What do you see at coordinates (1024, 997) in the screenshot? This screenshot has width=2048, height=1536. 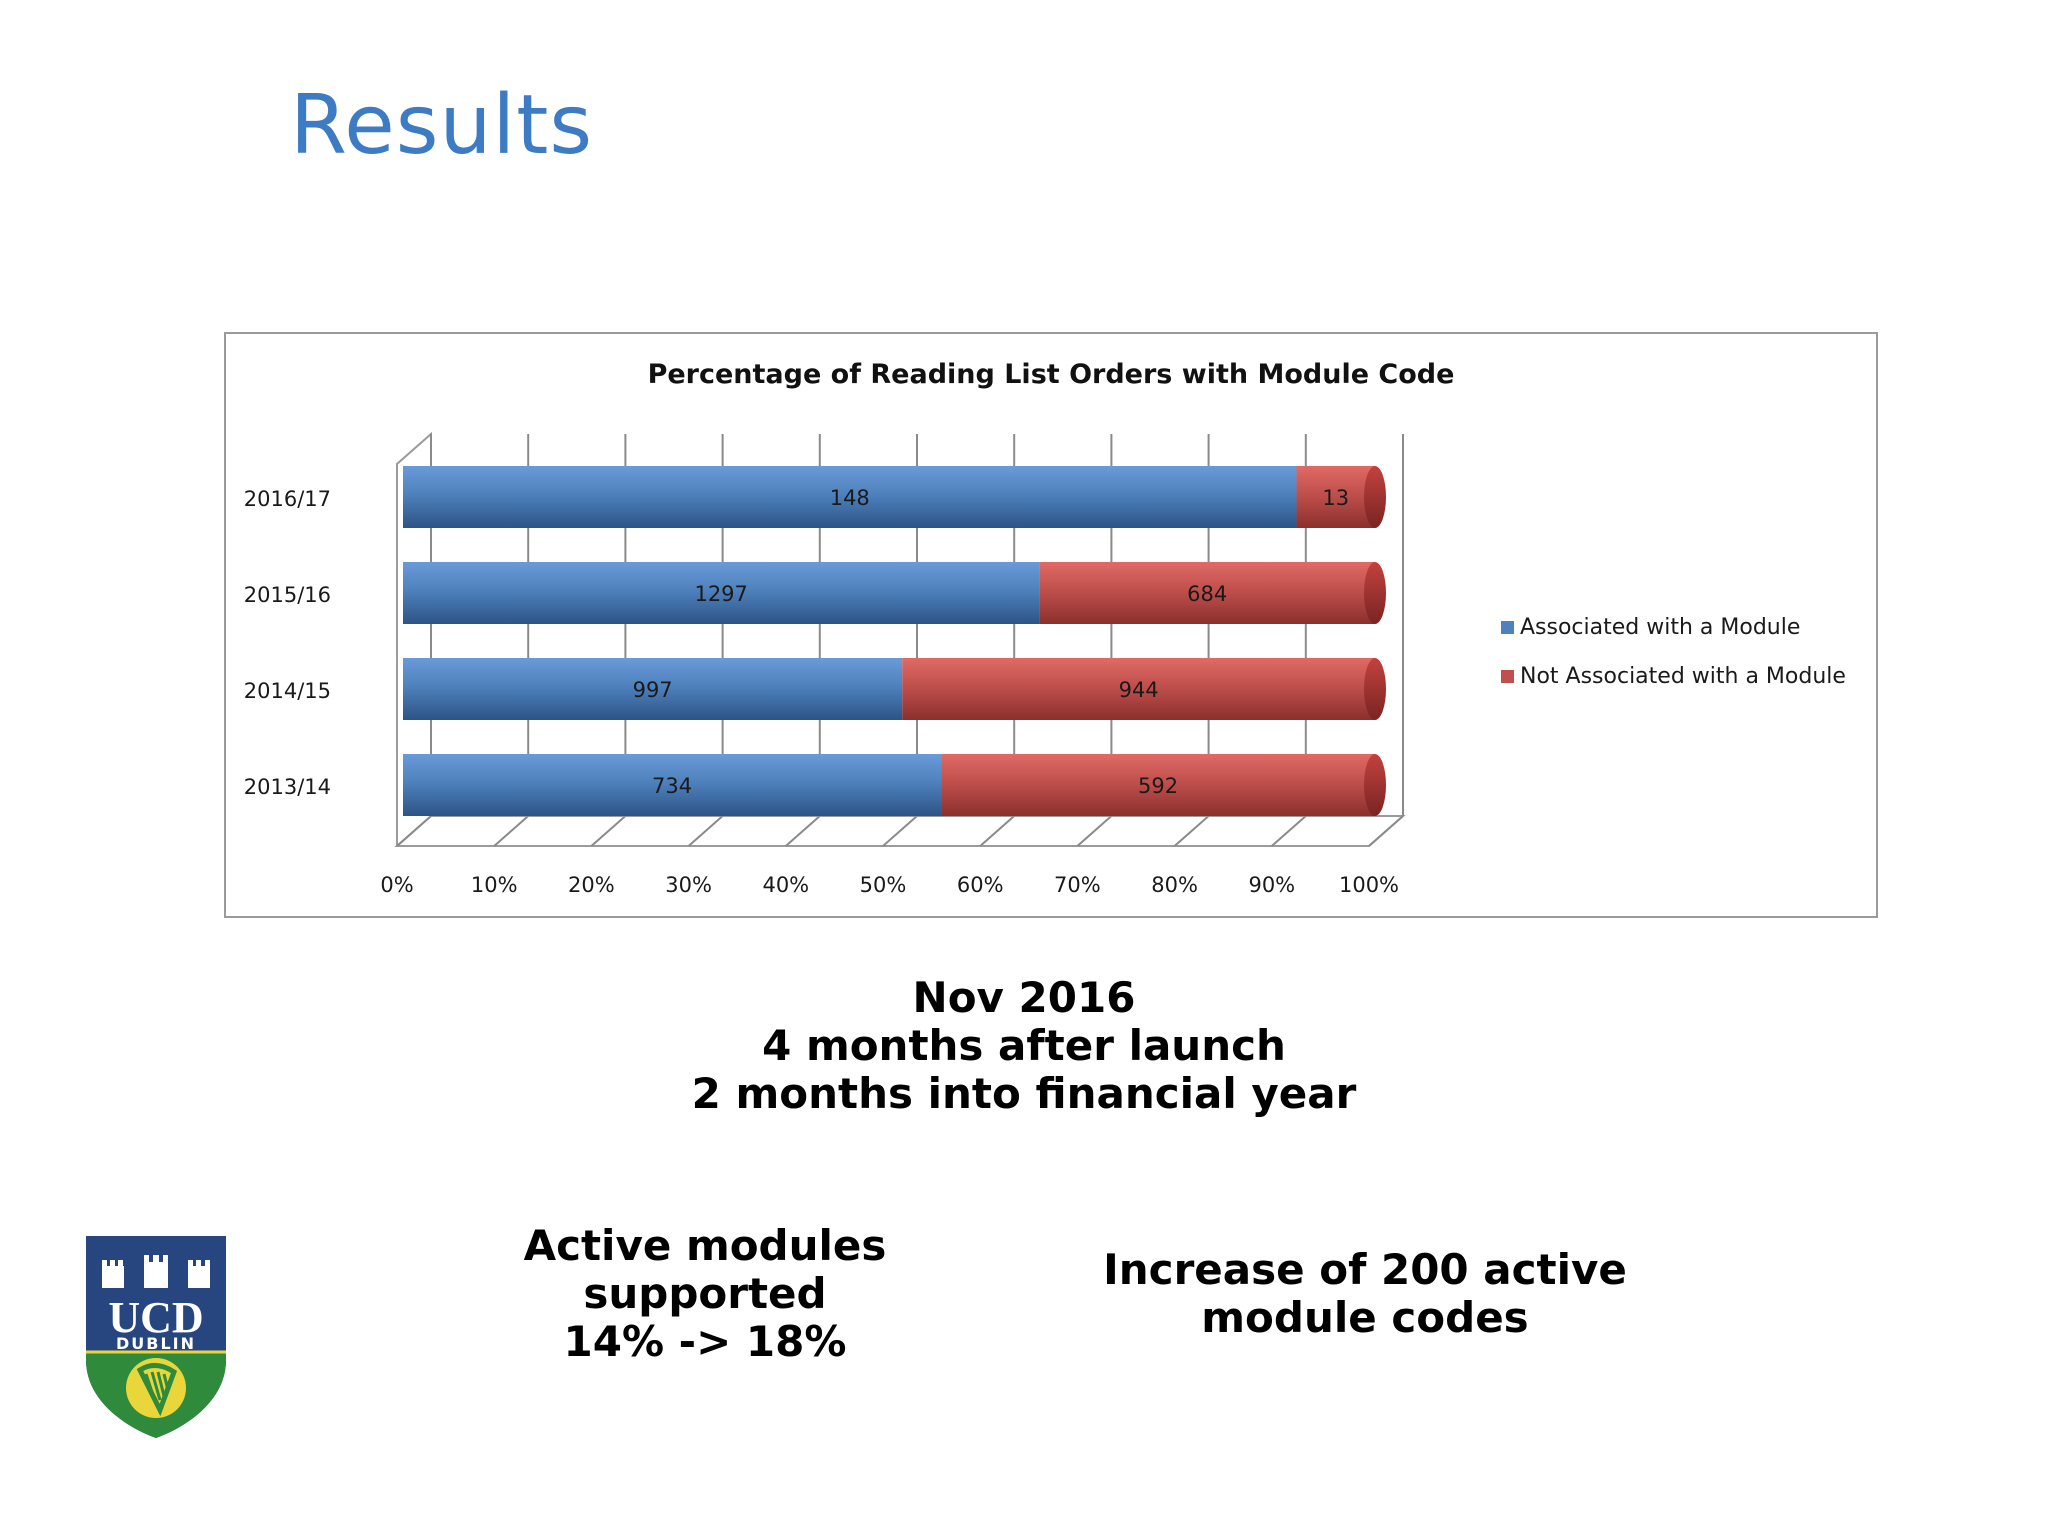 I see `caption-line-1: Nov 2016` at bounding box center [1024, 997].